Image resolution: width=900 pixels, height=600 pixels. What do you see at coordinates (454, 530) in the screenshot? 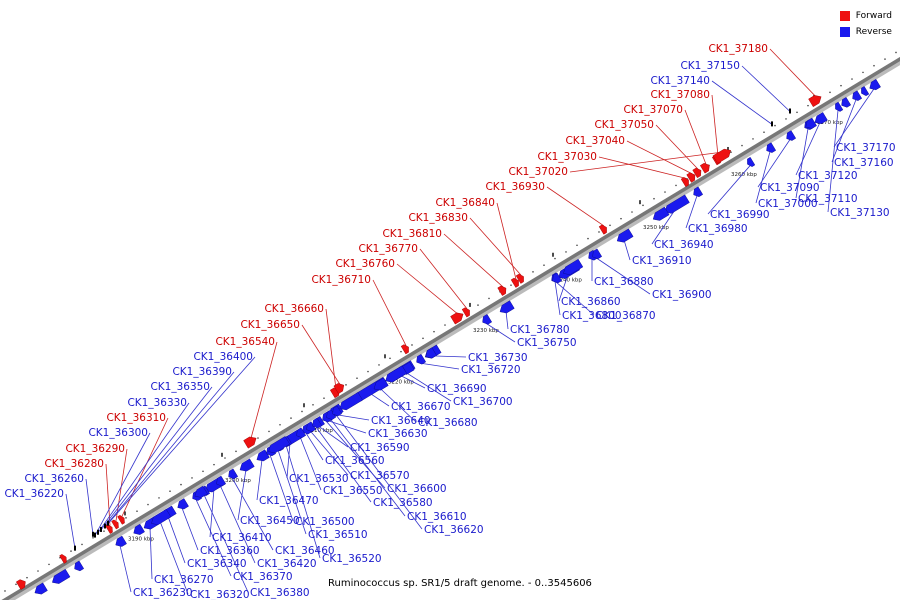
I see `label-CK1_36620: CK1_36620` at bounding box center [454, 530].